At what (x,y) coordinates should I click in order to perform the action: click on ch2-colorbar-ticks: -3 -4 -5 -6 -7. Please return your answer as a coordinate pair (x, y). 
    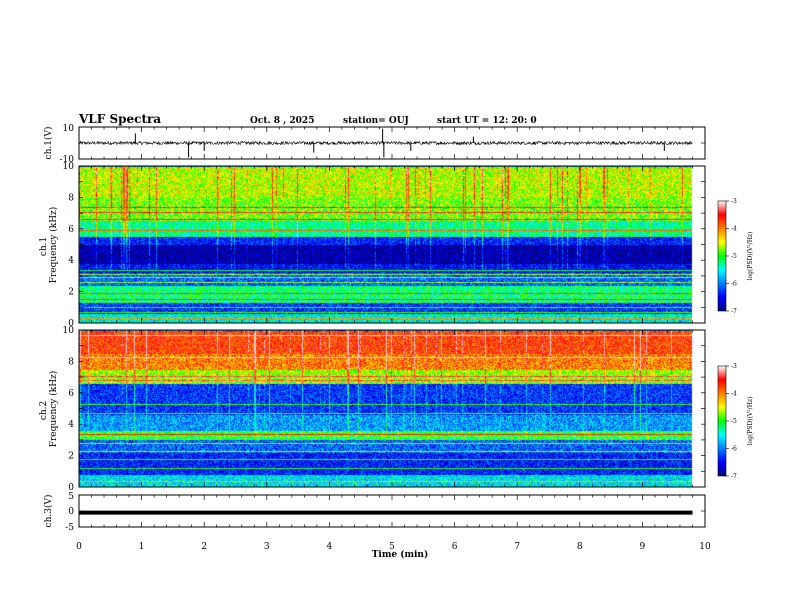
    Looking at the image, I should click on (731, 421).